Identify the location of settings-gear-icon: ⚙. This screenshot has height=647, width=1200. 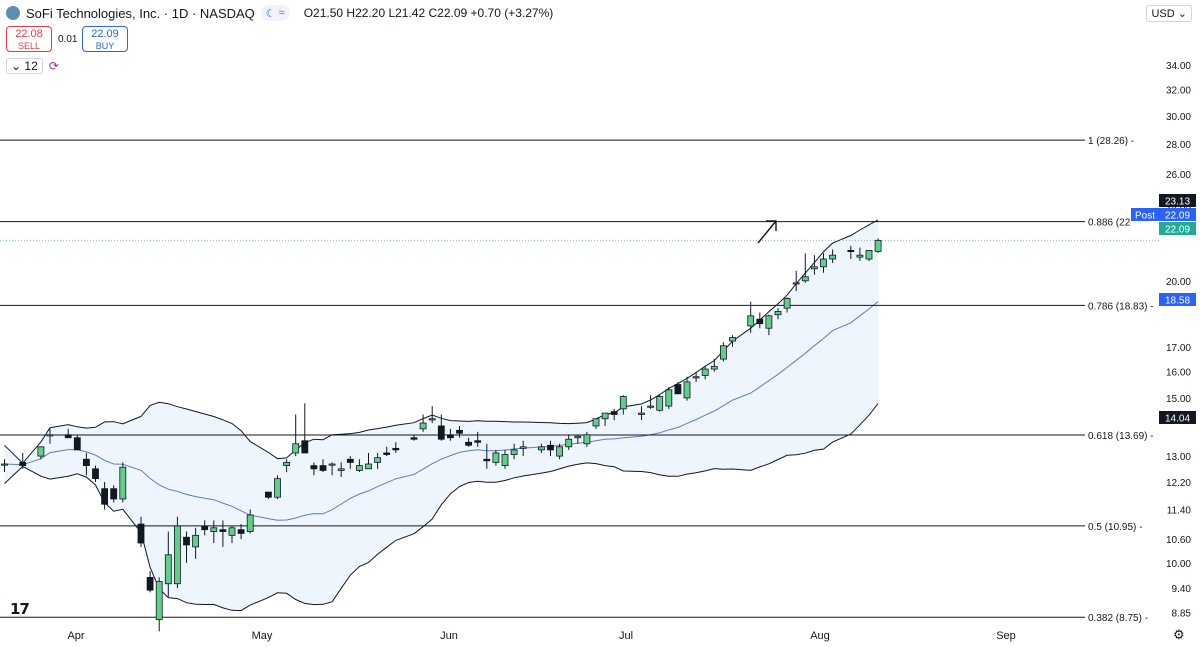
(1179, 634).